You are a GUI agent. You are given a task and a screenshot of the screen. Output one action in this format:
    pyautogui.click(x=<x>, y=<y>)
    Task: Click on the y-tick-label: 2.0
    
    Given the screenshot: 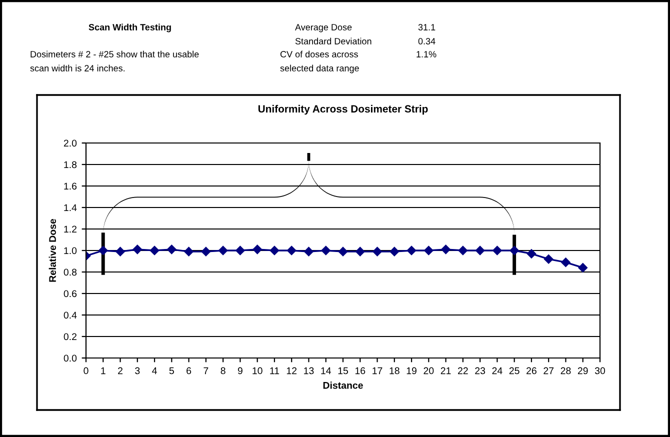 What is the action you would take?
    pyautogui.click(x=70, y=143)
    